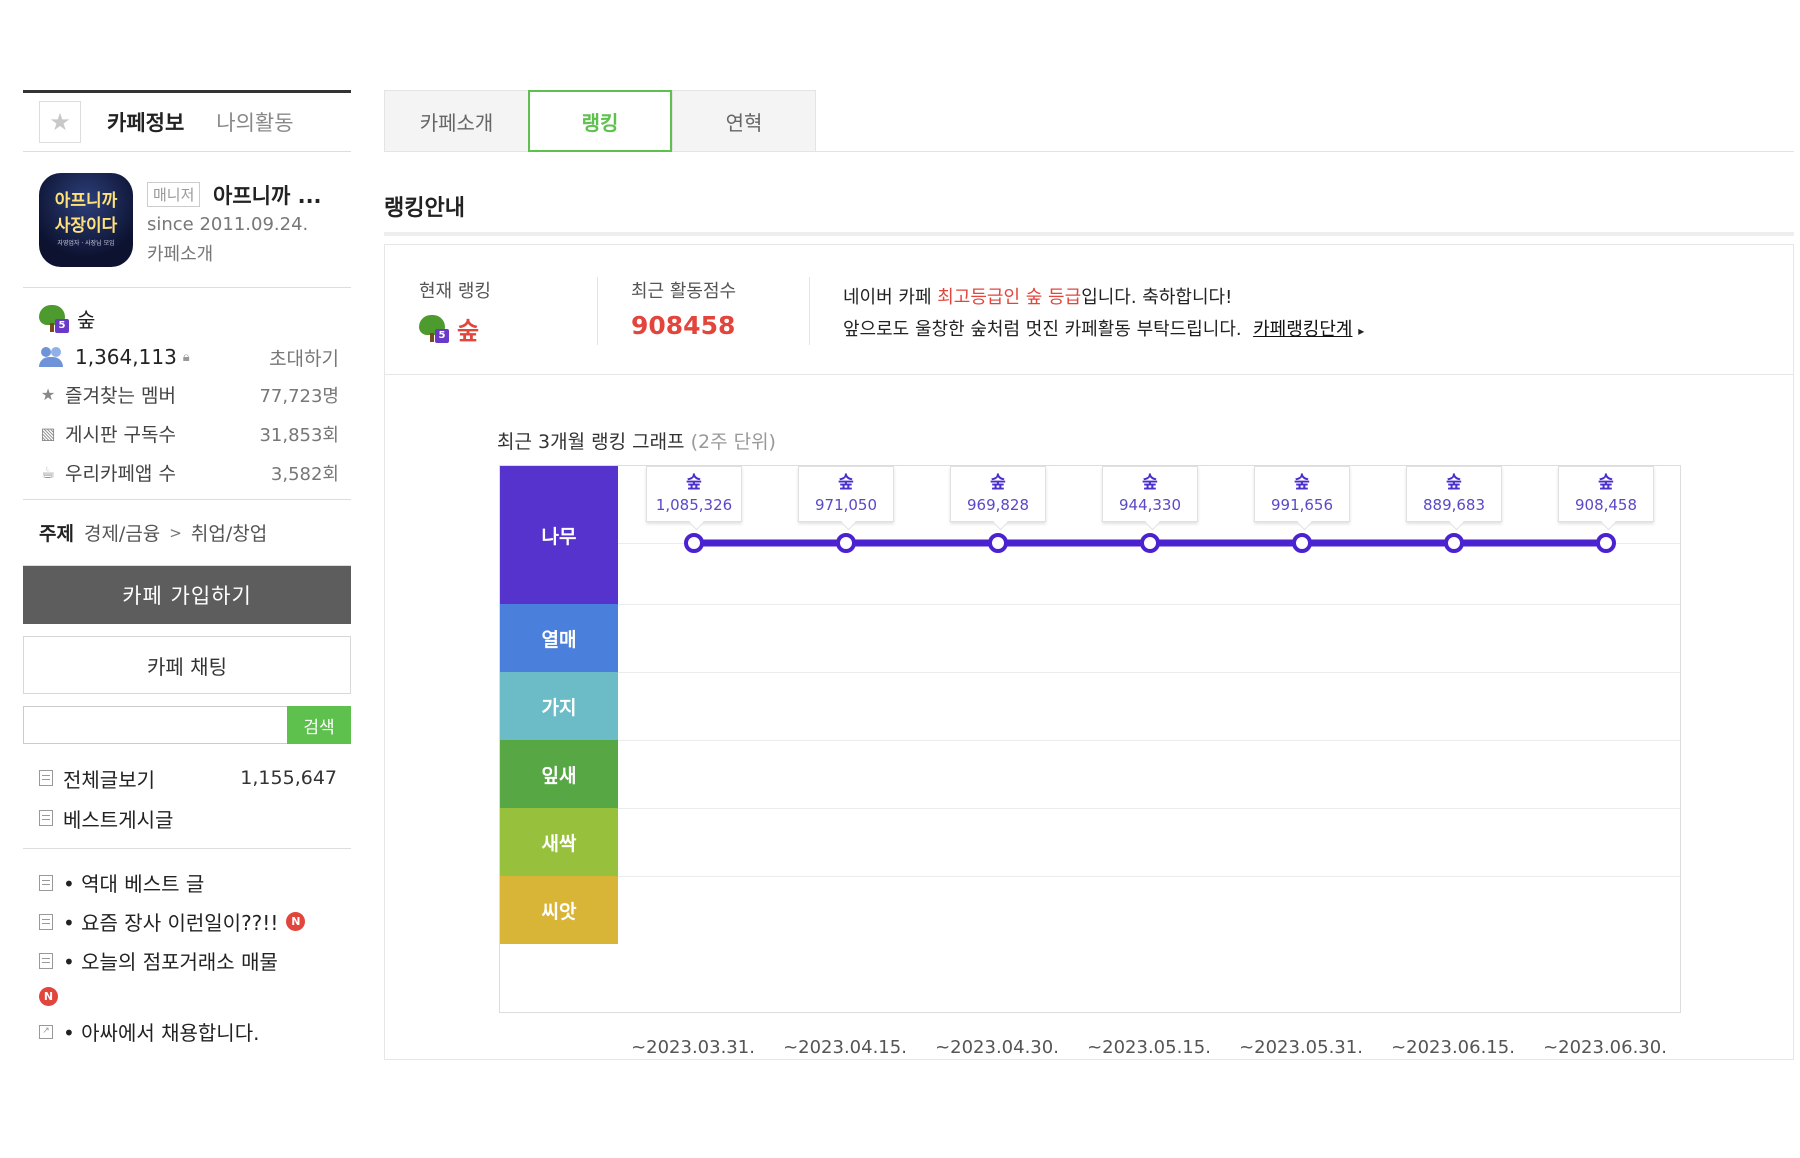 This screenshot has width=1800, height=1158. What do you see at coordinates (1089, 213) in the screenshot?
I see `section-title: 랭킹안내` at bounding box center [1089, 213].